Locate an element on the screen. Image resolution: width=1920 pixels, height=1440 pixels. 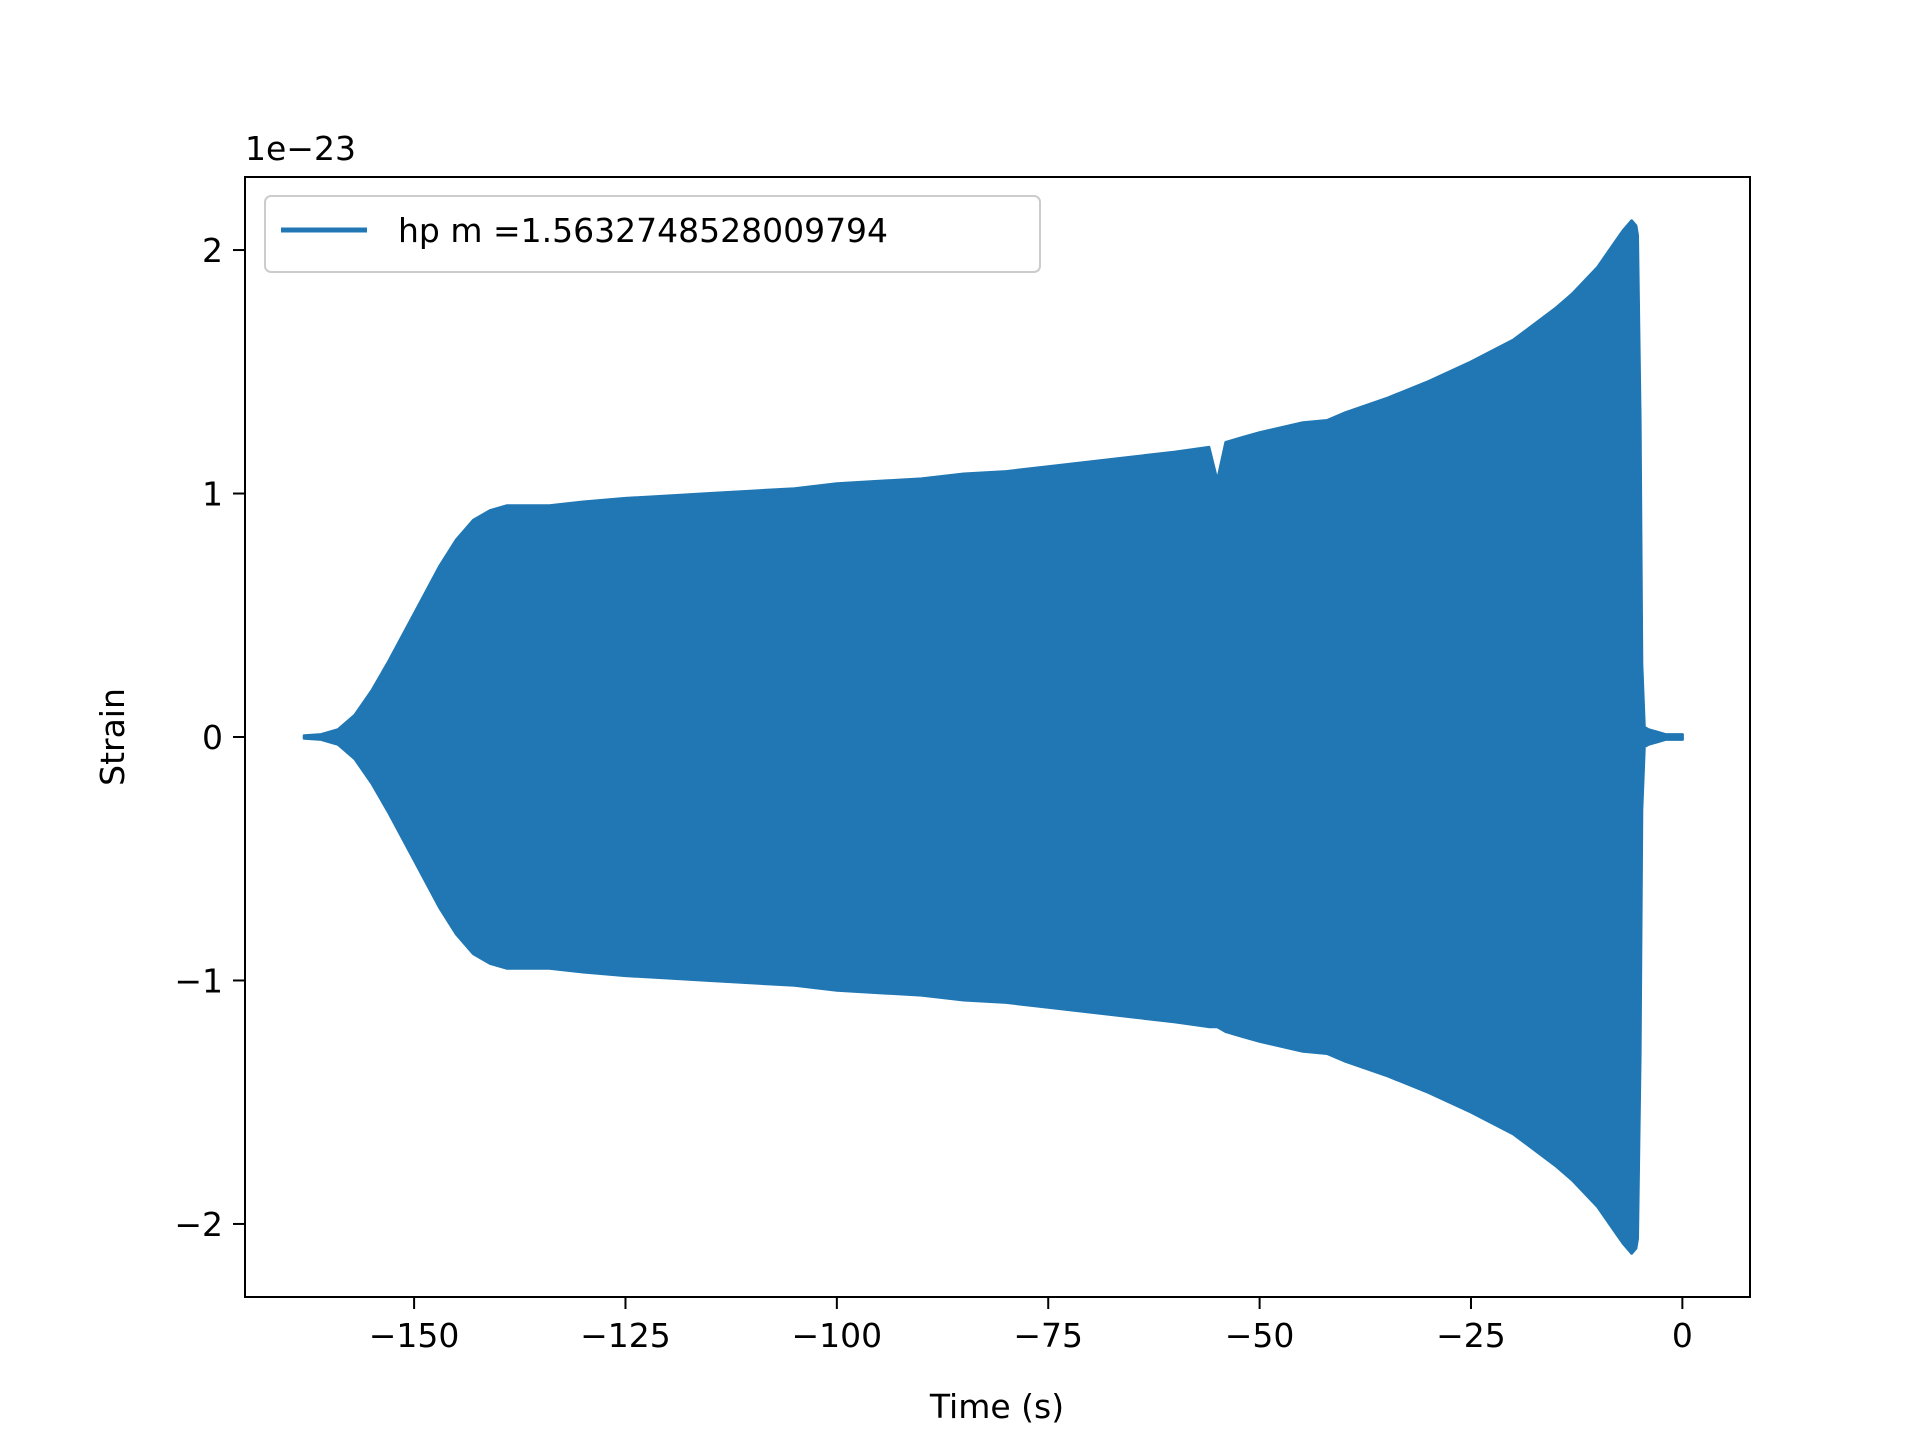
x-tick-label: −150 is located at coordinates (414, 1335).